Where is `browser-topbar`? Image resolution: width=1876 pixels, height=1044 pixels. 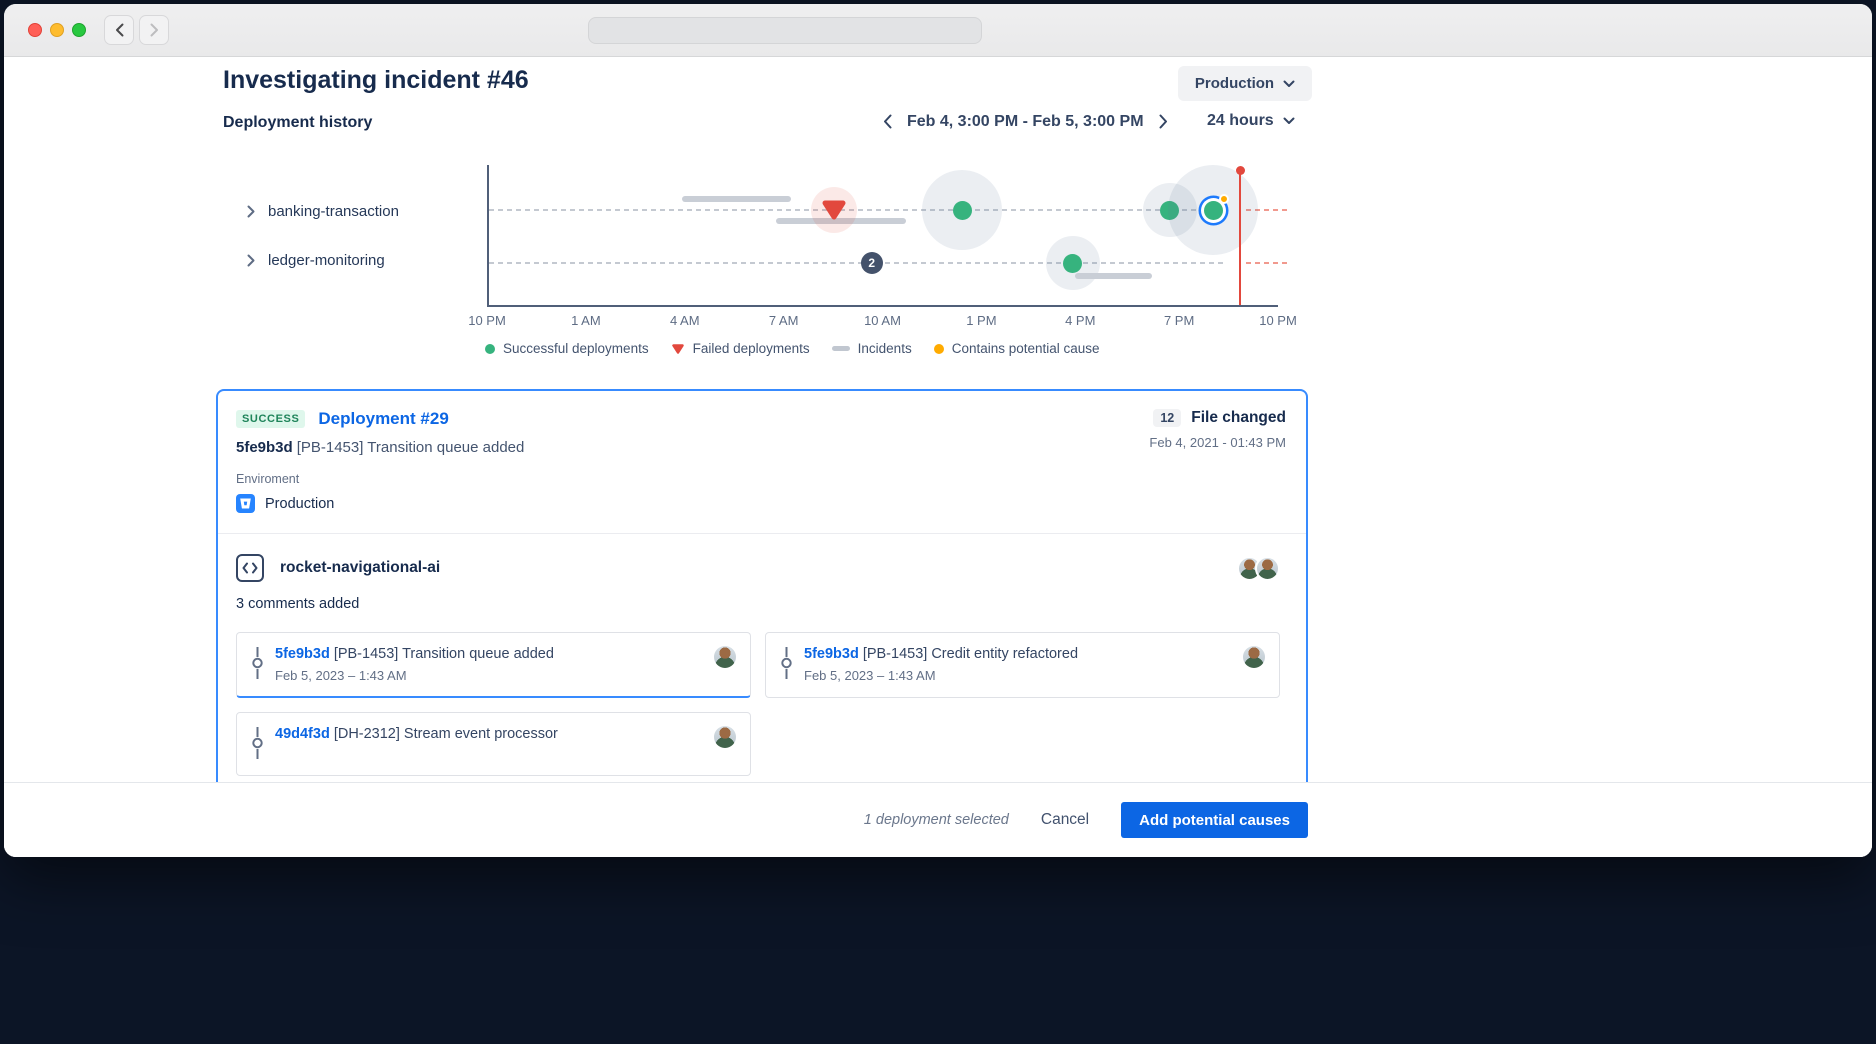 browser-topbar is located at coordinates (938, 30).